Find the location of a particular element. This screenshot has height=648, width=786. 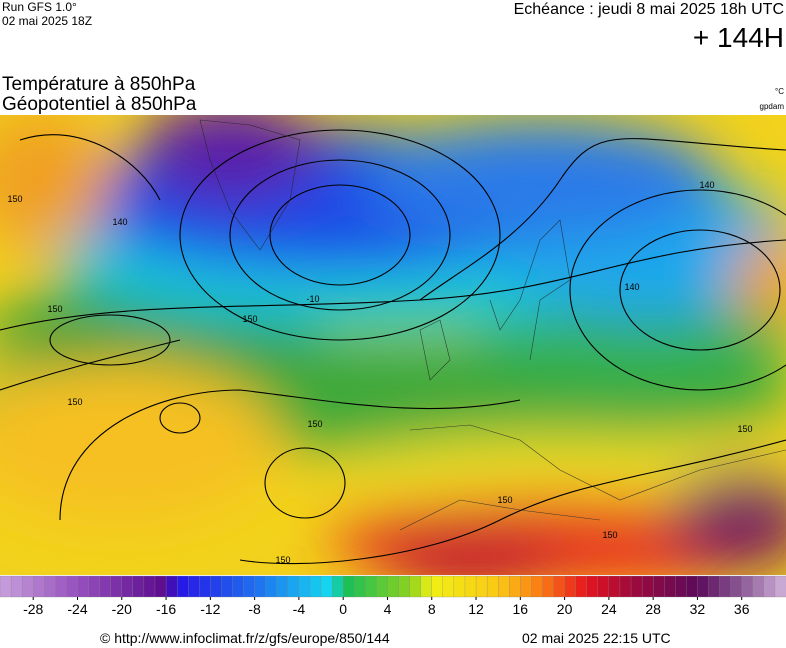

tick-label: 8 is located at coordinates (432, 609).